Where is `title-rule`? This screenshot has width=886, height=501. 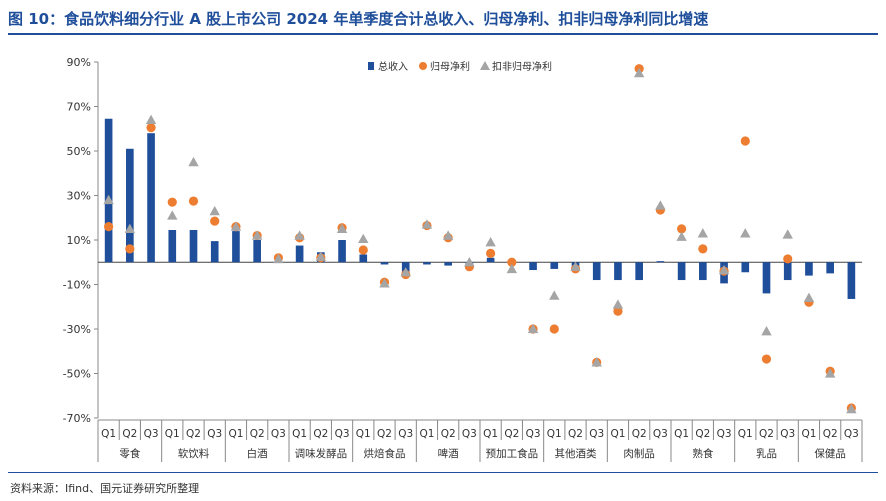 title-rule is located at coordinates (443, 34).